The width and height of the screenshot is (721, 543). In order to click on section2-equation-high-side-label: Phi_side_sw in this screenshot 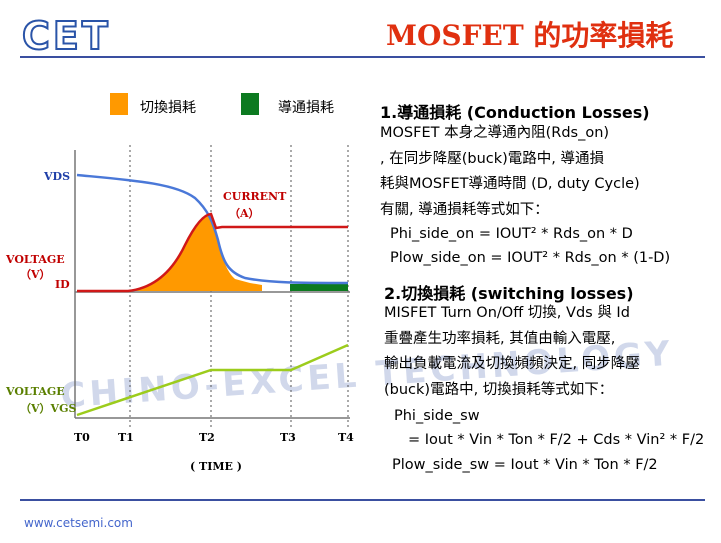, I will do `click(437, 416)`.